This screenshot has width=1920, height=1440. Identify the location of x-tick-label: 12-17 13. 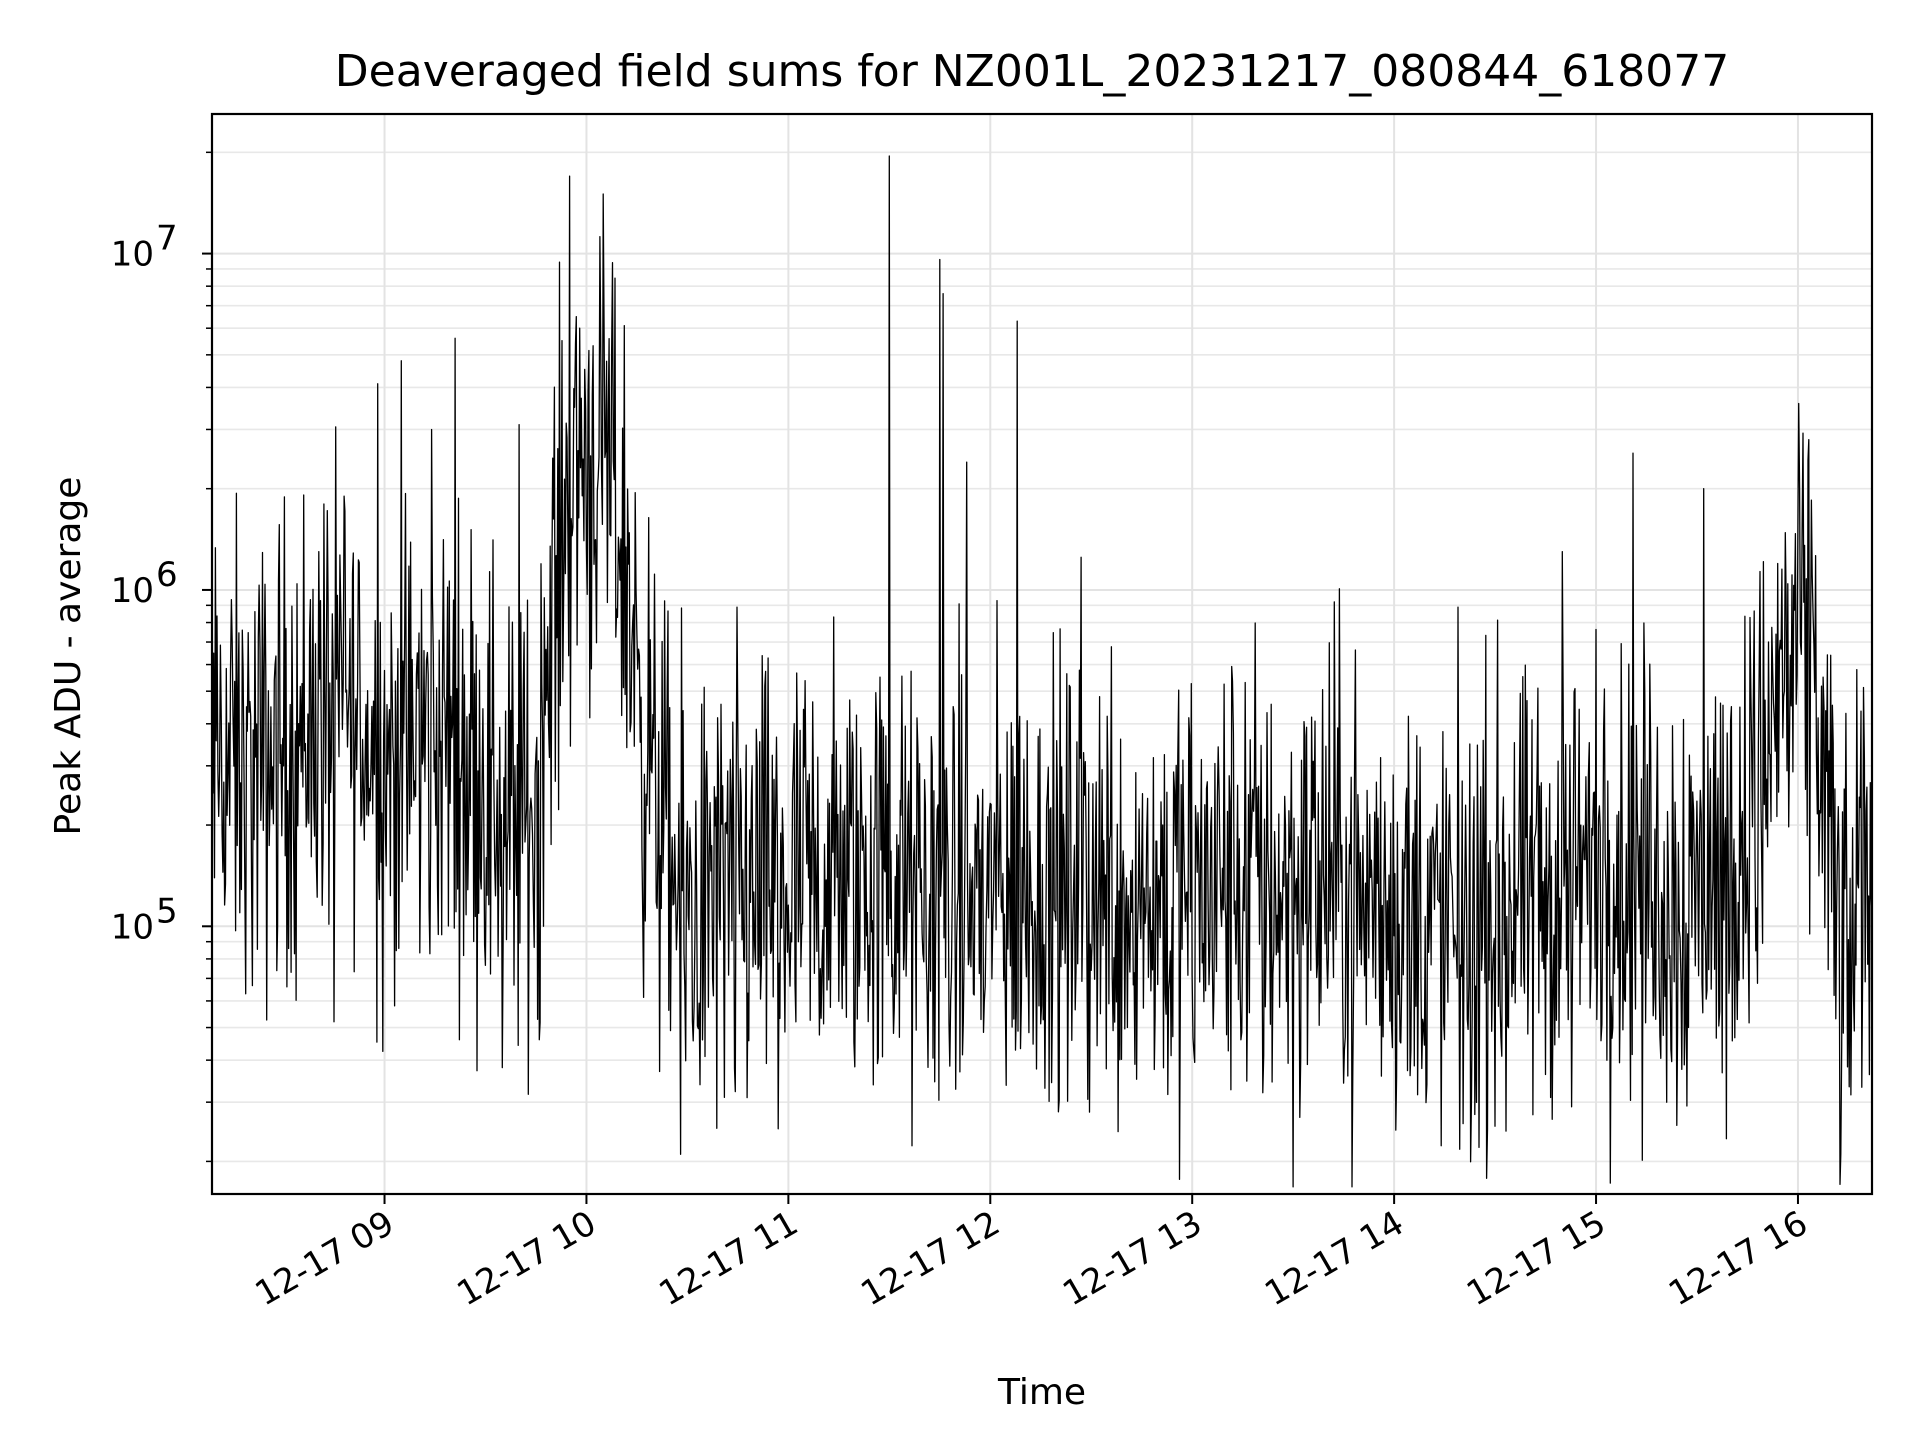
(1132, 1258).